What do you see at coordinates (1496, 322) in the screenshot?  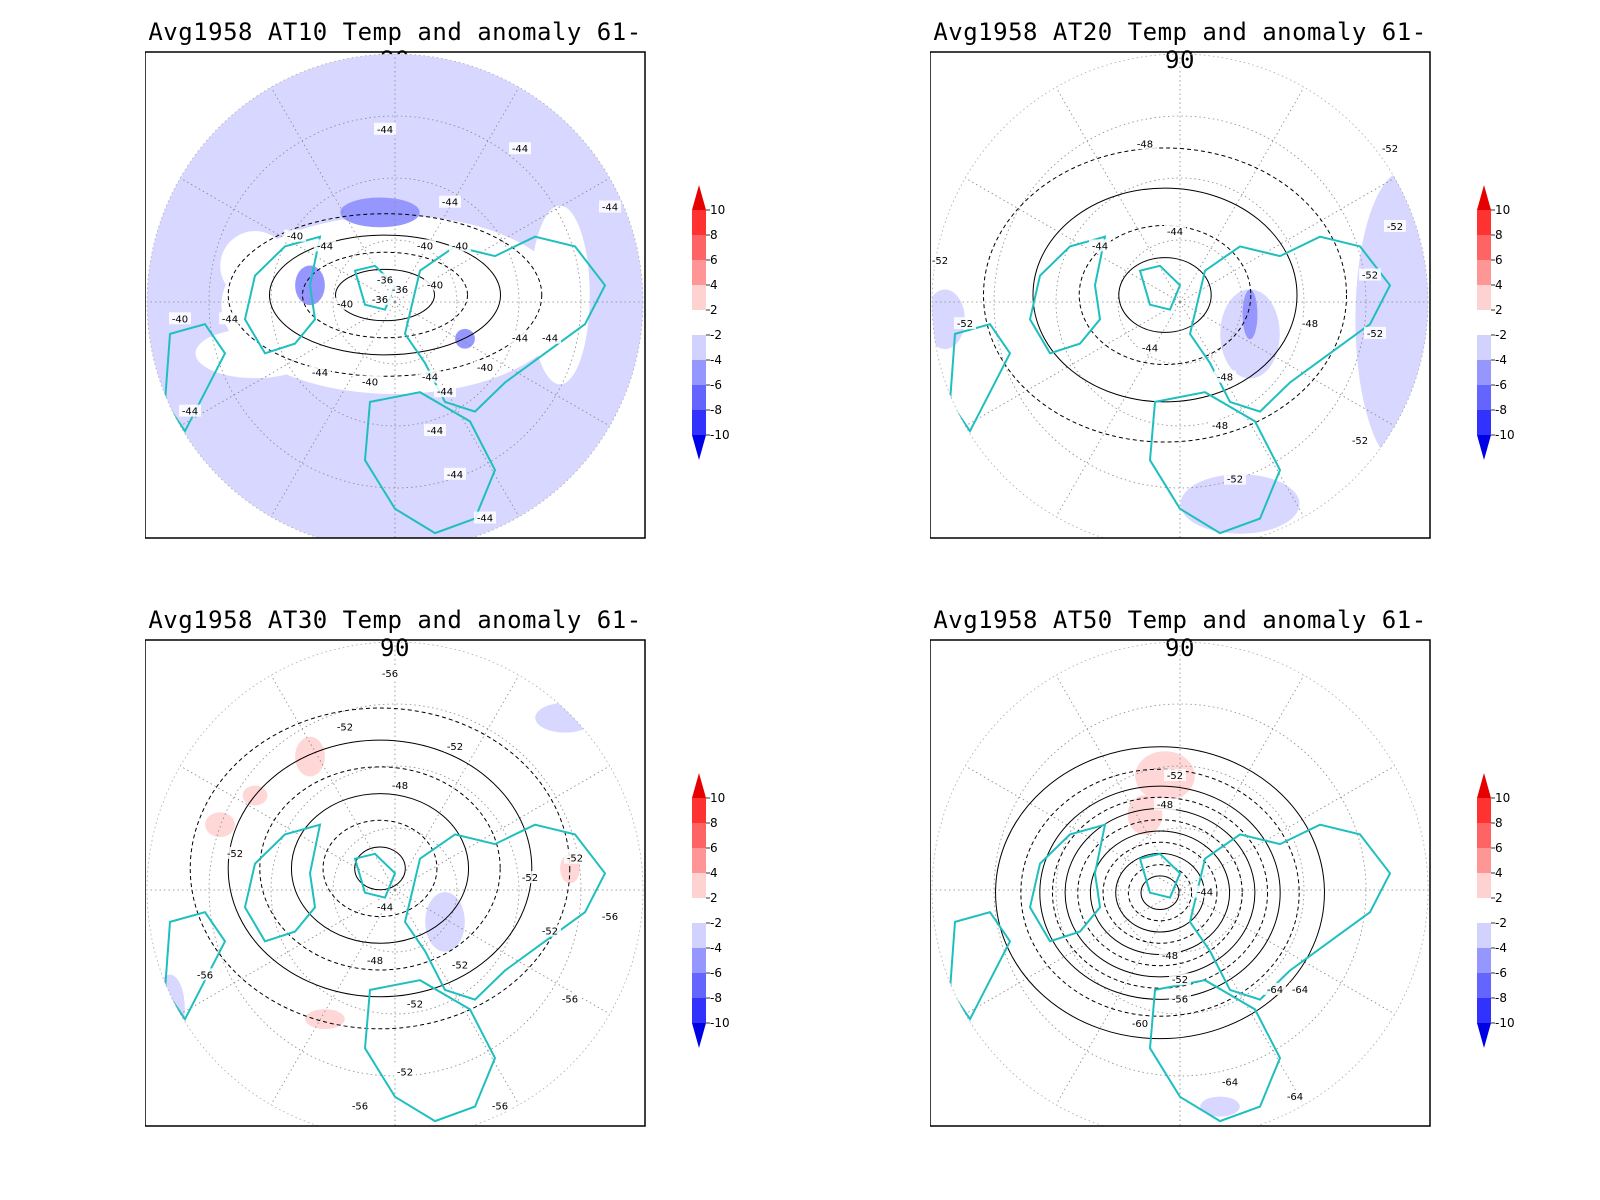 I see `colorbar: 10 8 6 4 2 -2 -4 -6 -8 -10` at bounding box center [1496, 322].